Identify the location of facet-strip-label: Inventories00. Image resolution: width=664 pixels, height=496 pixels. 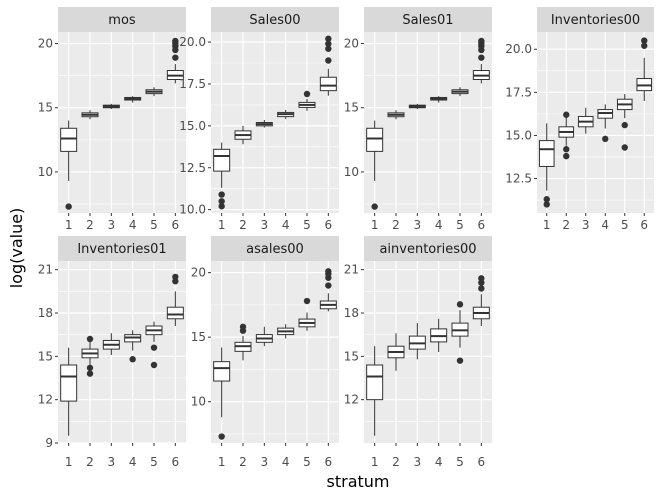
(595, 20).